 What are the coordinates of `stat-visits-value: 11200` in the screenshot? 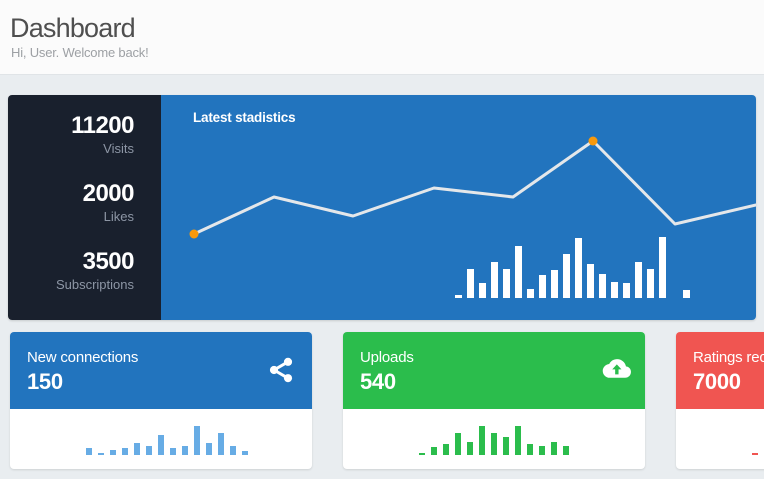 It's located at (102, 125).